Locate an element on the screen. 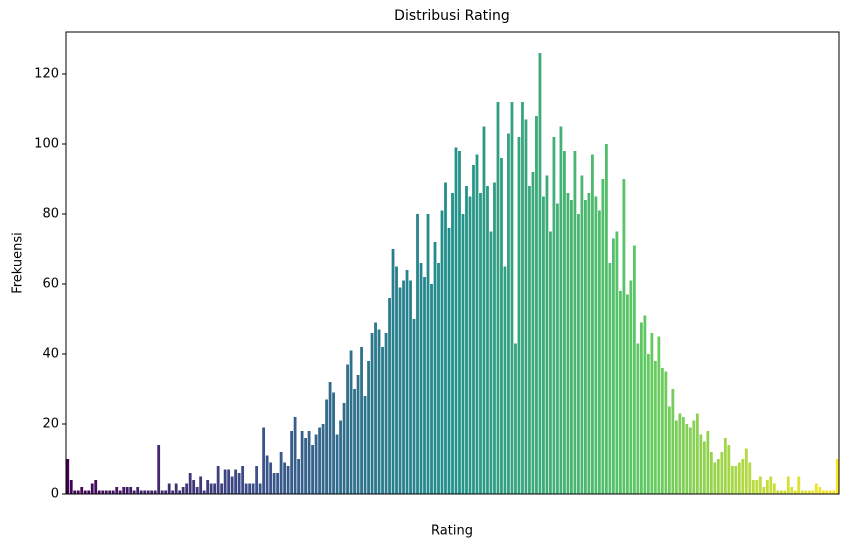  y-tick-label: 120 is located at coordinates (46, 74).